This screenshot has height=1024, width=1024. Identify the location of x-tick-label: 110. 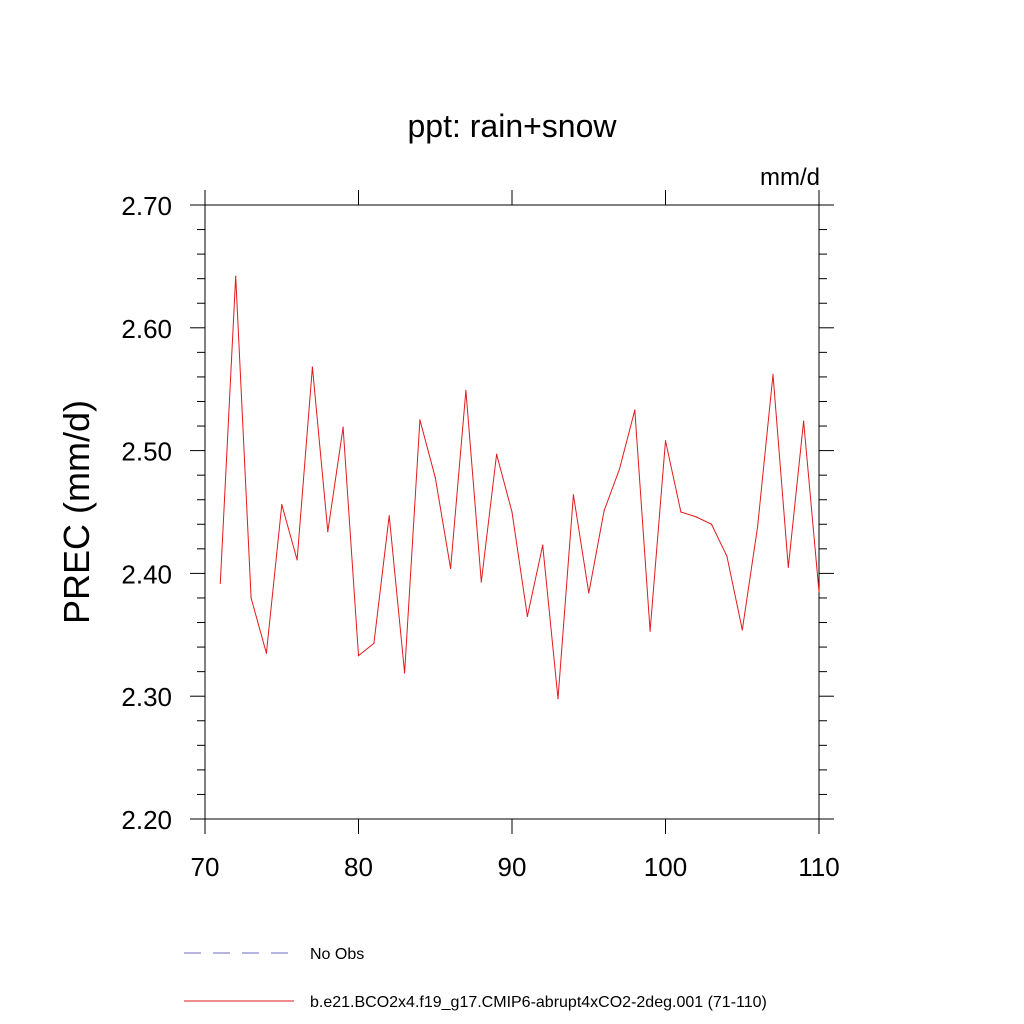
(818, 867).